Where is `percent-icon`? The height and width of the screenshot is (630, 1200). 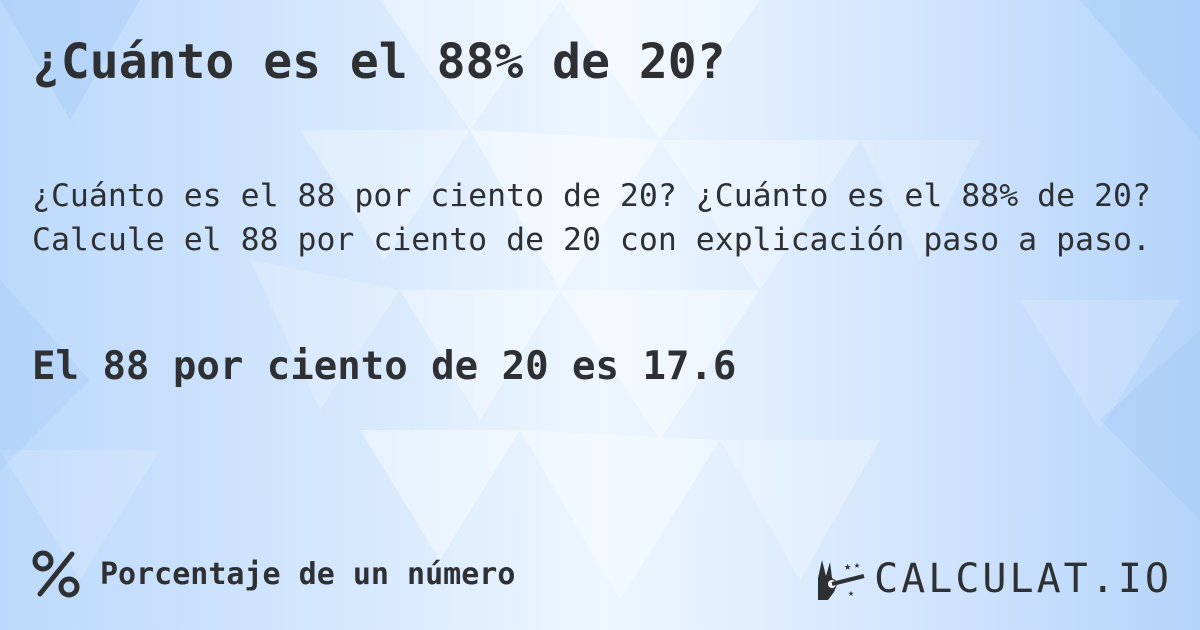
percent-icon is located at coordinates (56, 574).